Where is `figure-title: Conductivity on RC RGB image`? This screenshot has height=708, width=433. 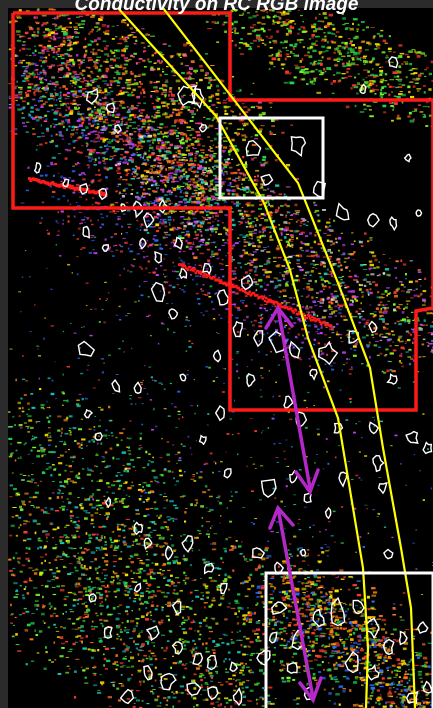 figure-title: Conductivity on RC RGB image is located at coordinates (216, 7).